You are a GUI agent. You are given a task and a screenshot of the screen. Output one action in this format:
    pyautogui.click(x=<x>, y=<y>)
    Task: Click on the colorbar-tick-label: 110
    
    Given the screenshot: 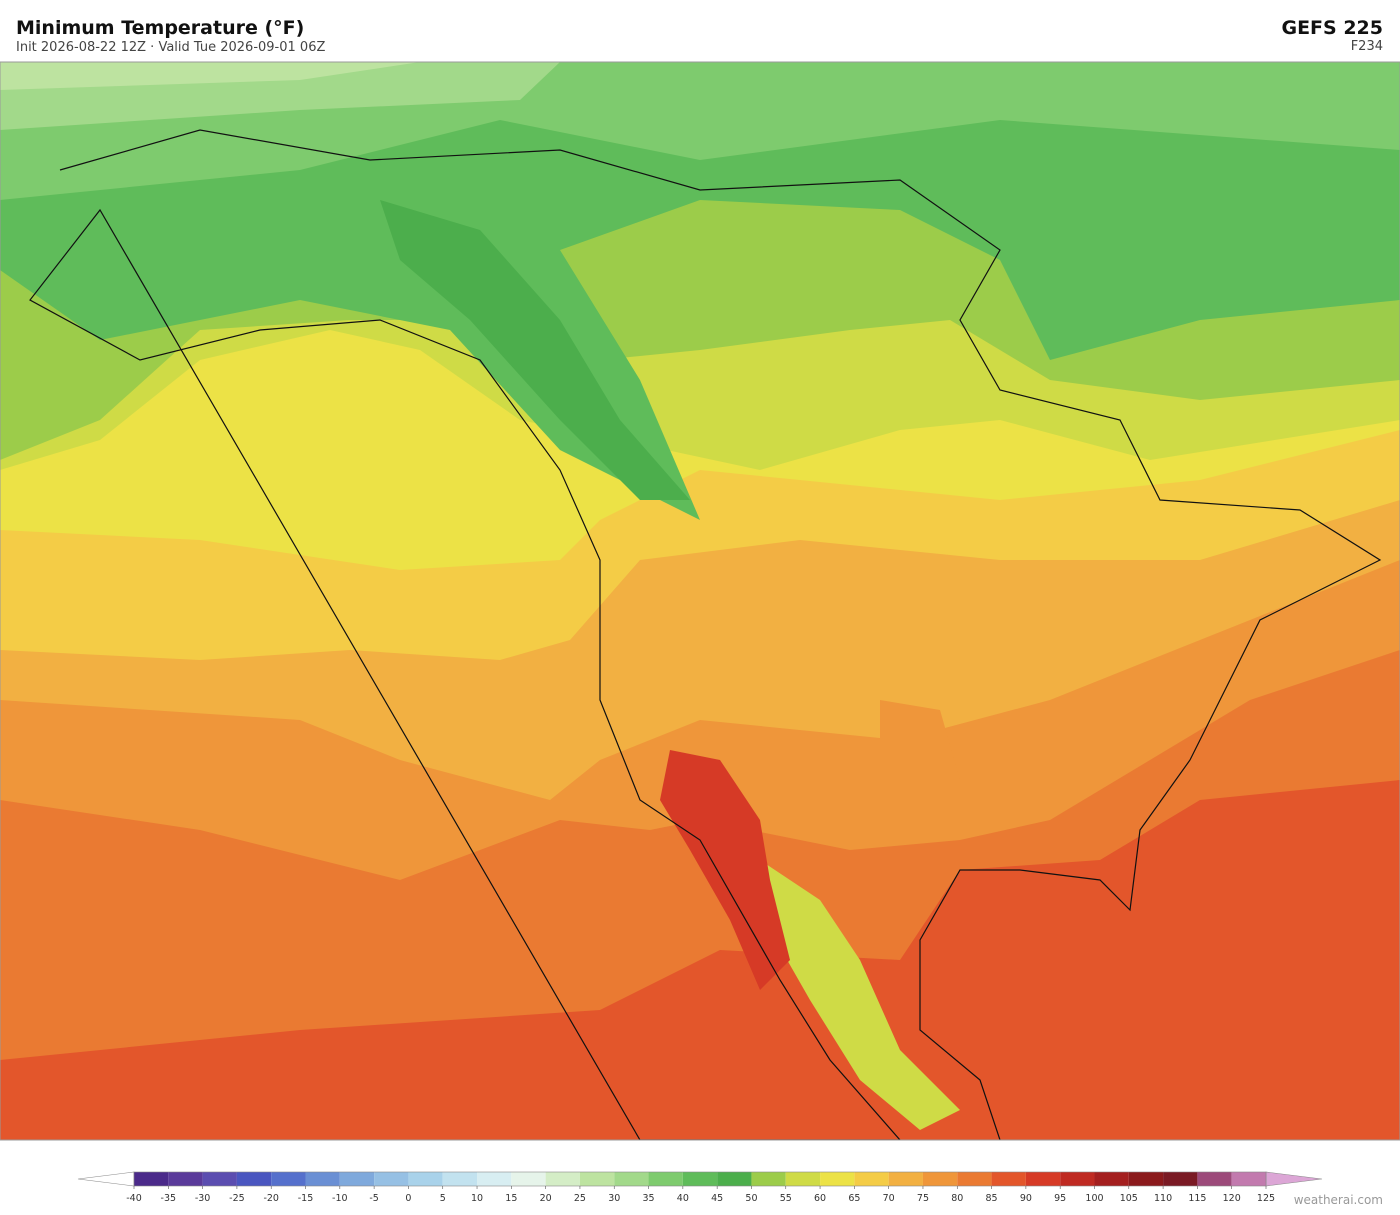 What is the action you would take?
    pyautogui.click(x=1163, y=1198)
    